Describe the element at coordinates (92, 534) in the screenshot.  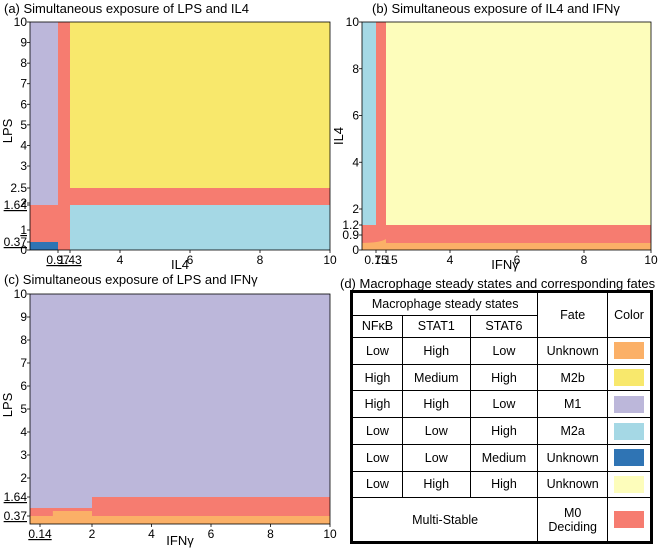
I see `x-tick-label: 2` at that location.